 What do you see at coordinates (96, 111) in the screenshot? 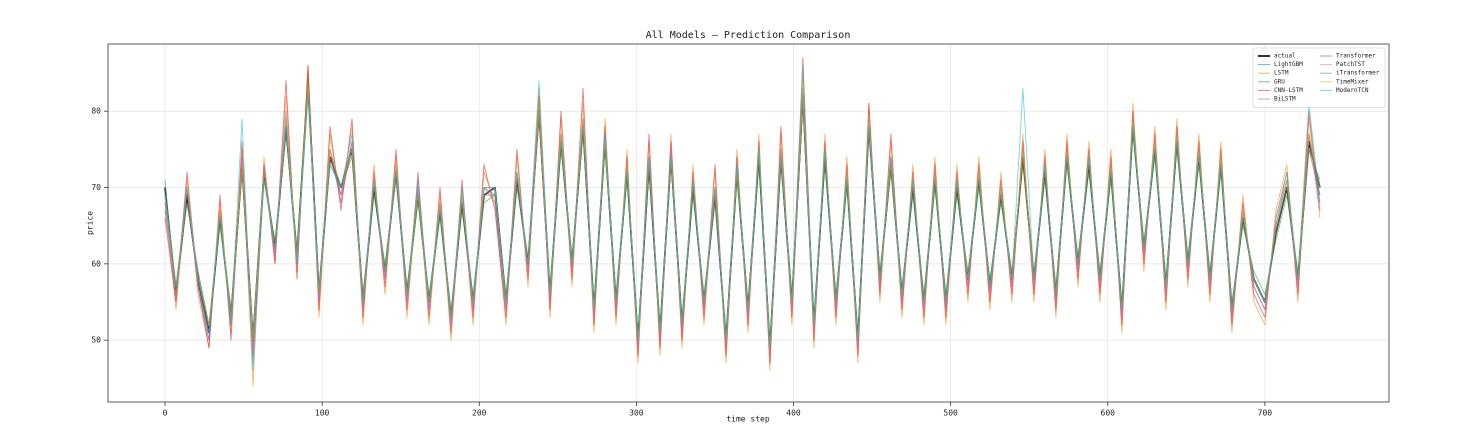
I see `y-tick-label: 80` at bounding box center [96, 111].